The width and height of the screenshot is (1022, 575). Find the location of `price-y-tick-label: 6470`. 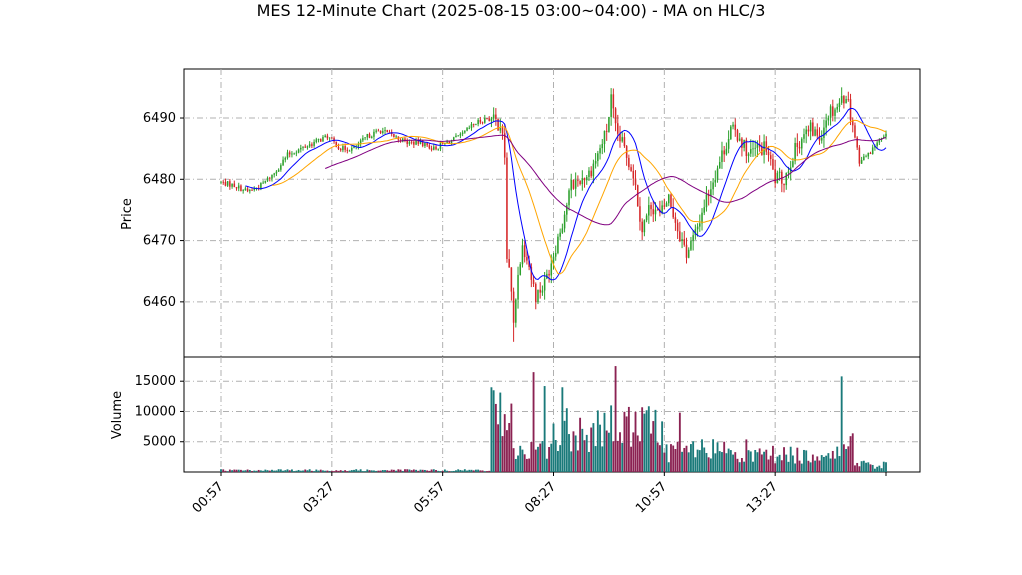

price-y-tick-label: 6470 is located at coordinates (159, 241).